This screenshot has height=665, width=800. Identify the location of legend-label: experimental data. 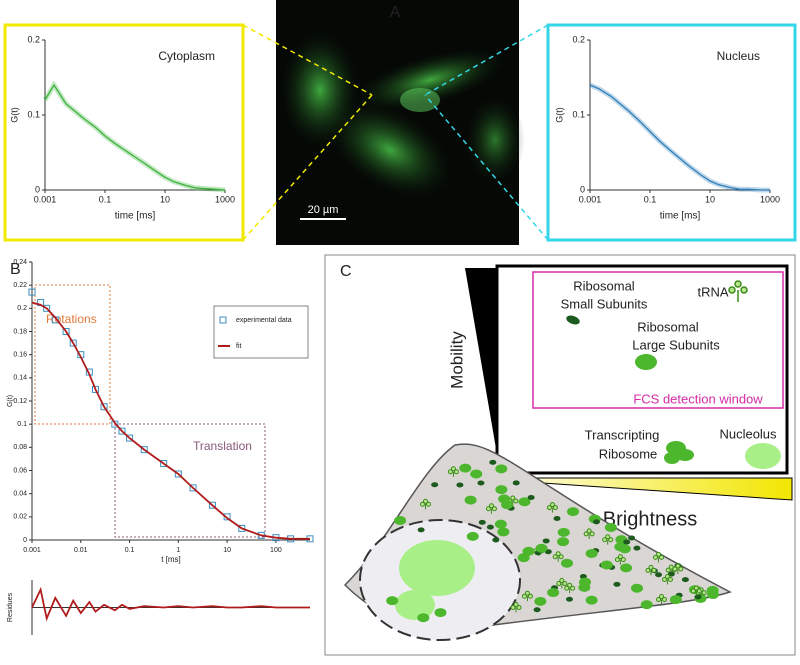
(264, 320).